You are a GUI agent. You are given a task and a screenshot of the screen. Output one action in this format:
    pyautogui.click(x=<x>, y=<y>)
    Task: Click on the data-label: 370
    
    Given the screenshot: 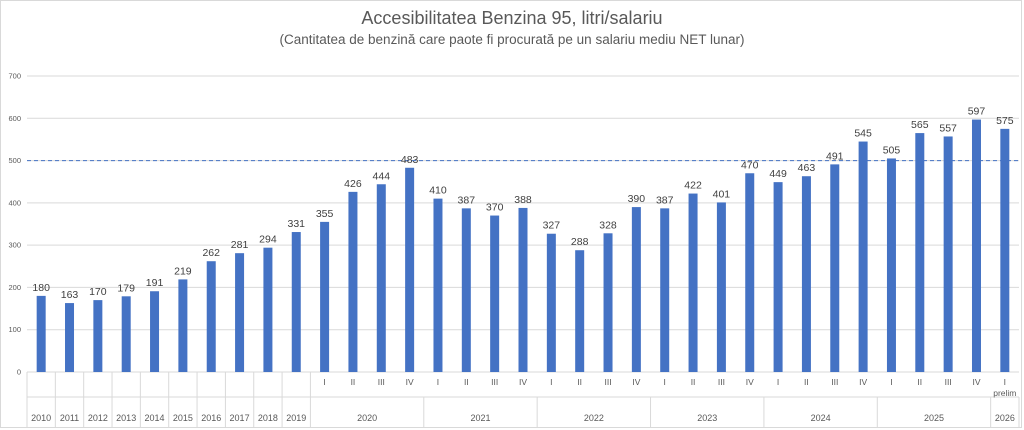 What is the action you would take?
    pyautogui.click(x=495, y=208)
    